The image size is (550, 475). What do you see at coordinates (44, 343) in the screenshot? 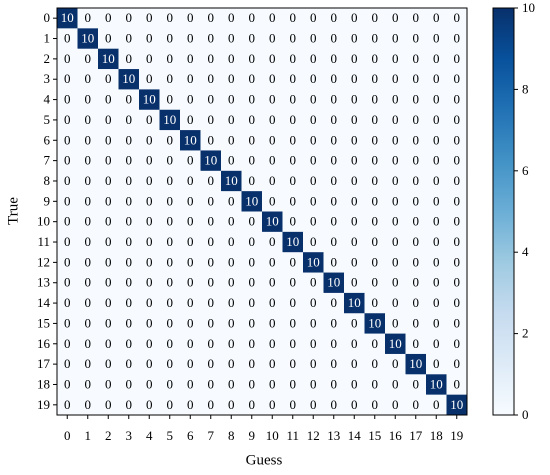
I see `y-tick-label: 16` at bounding box center [44, 343].